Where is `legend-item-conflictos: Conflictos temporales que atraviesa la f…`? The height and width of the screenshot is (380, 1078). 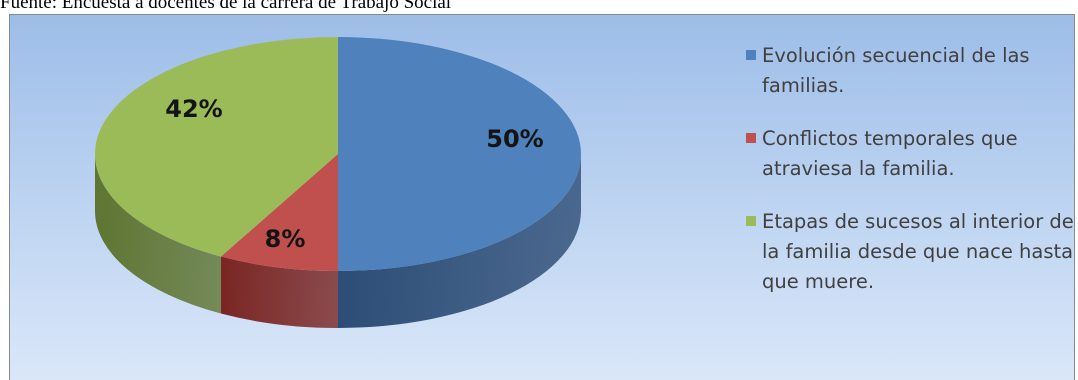 legend-item-conflictos: Conflictos temporales que atraviesa la f… is located at coordinates (910, 154).